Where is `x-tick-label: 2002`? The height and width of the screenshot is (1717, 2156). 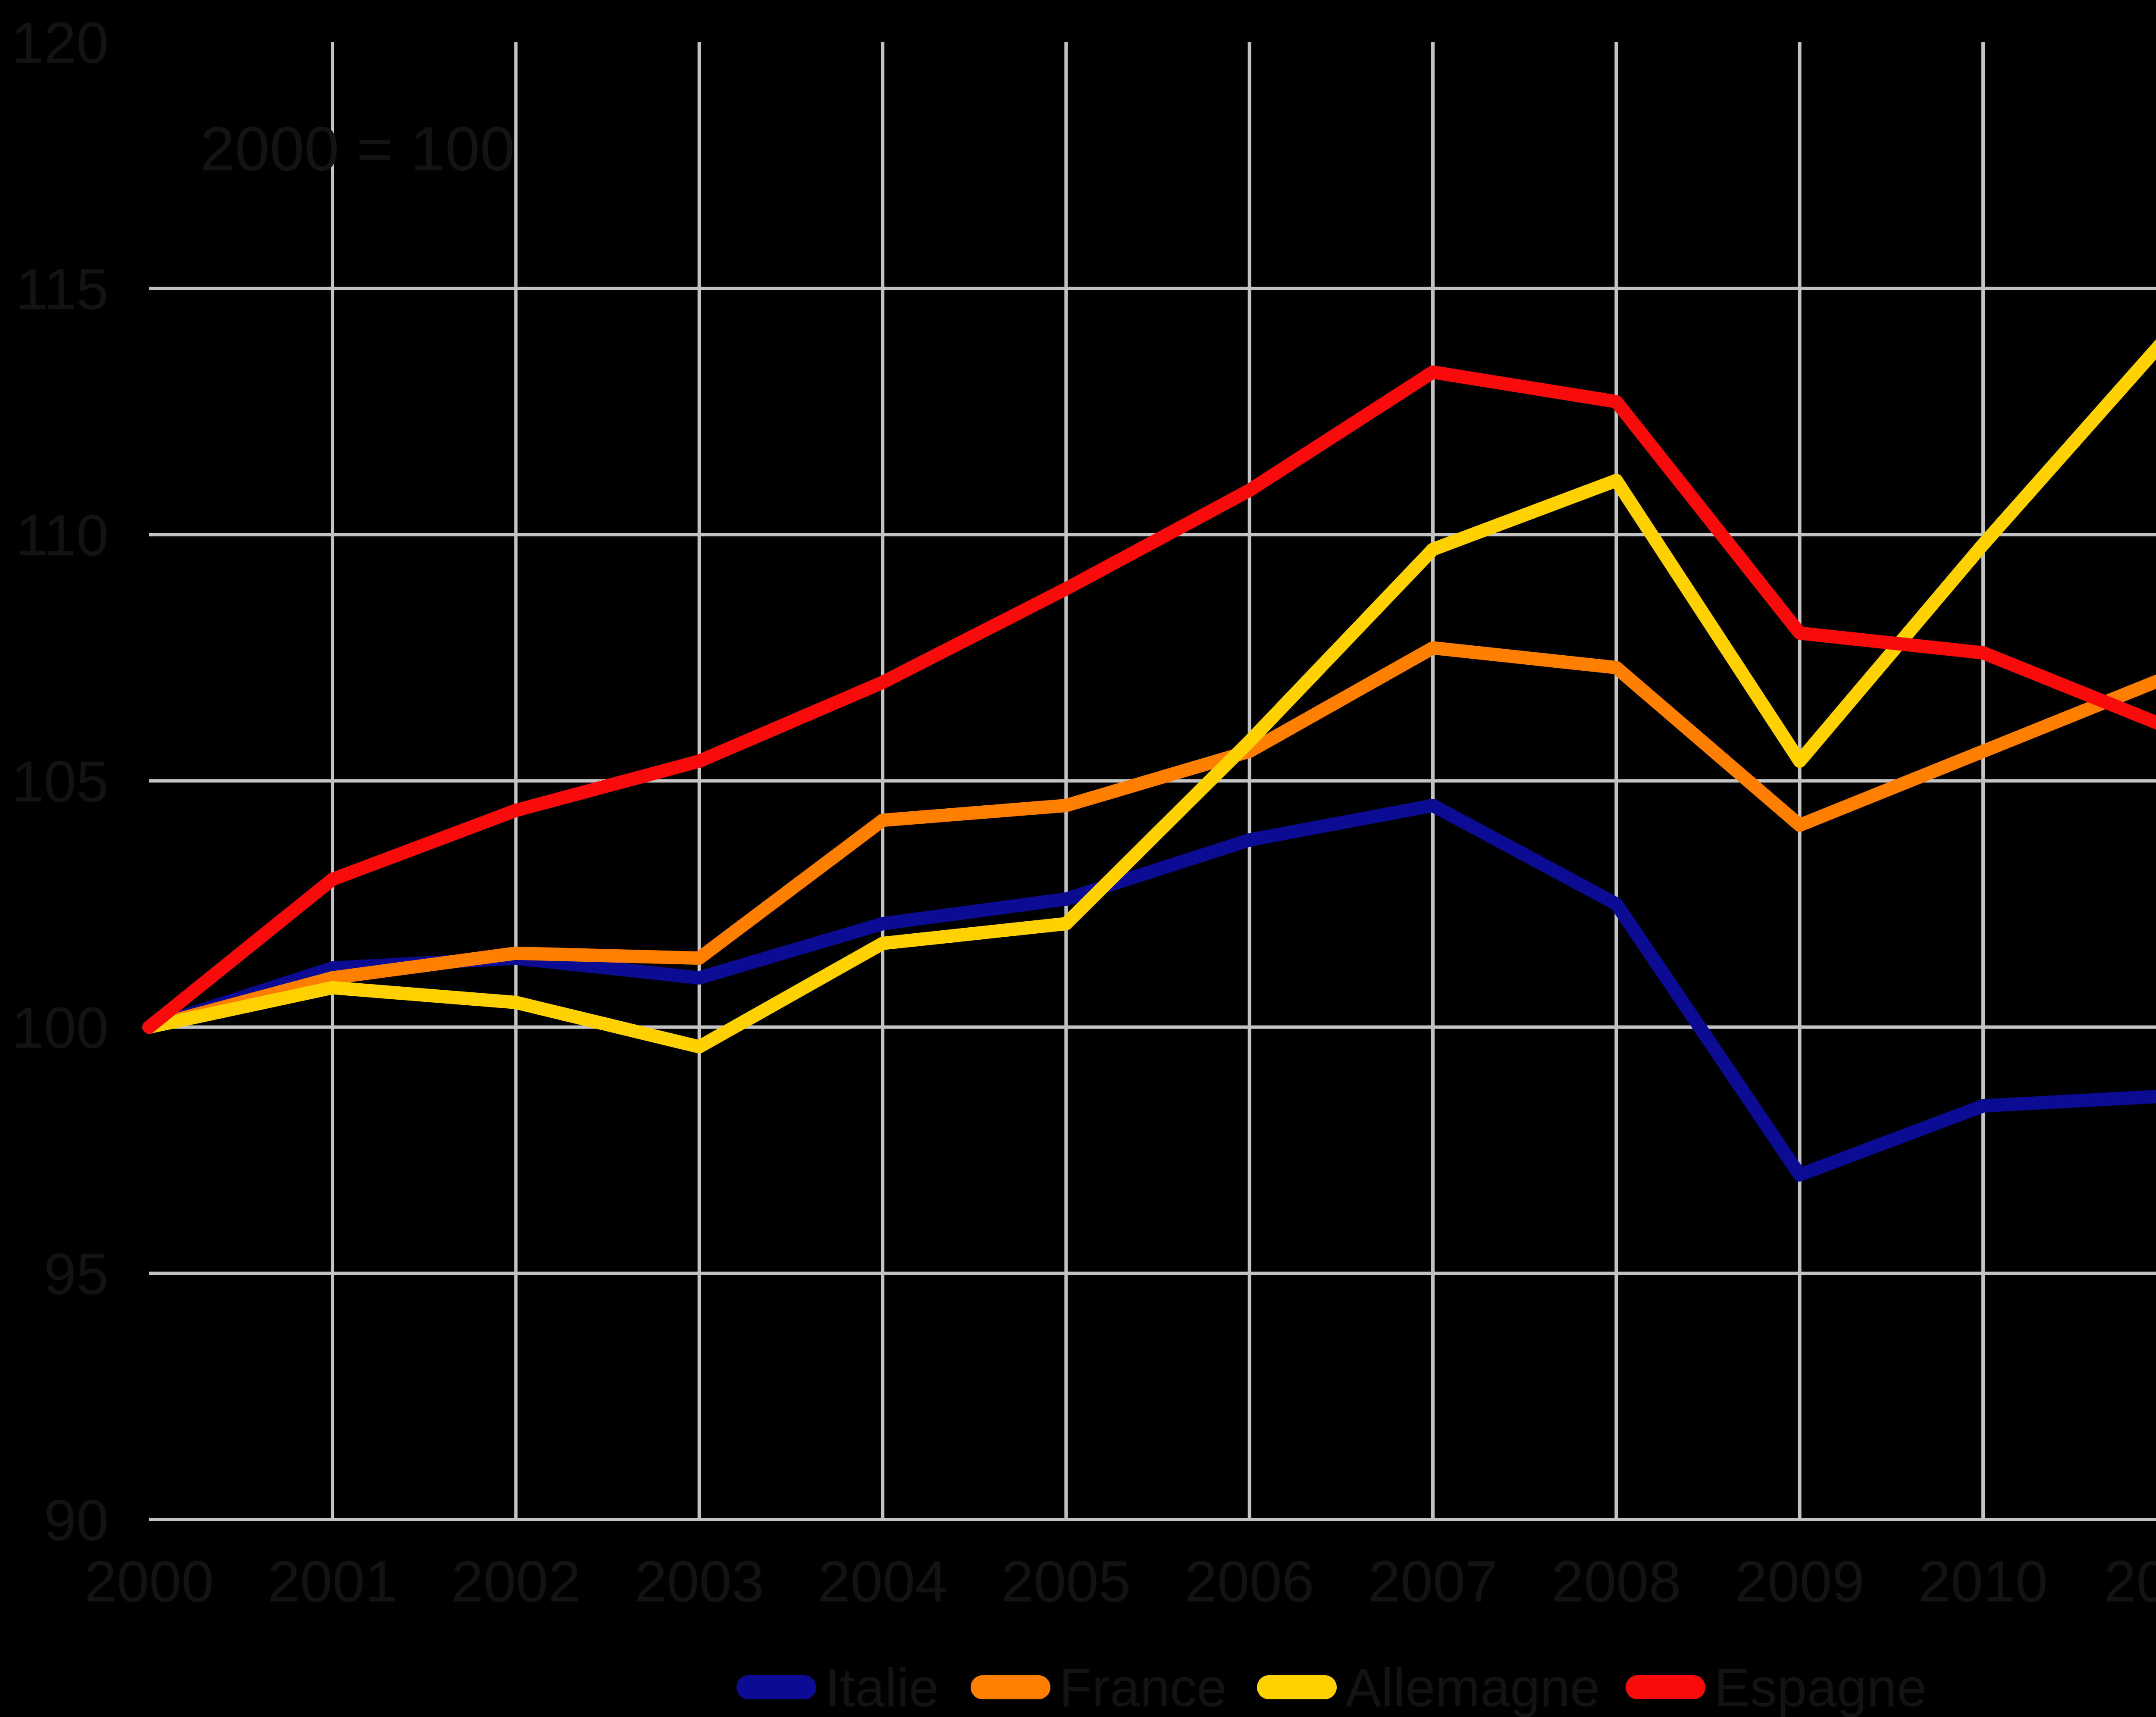
x-tick-label: 2002 is located at coordinates (515, 1581).